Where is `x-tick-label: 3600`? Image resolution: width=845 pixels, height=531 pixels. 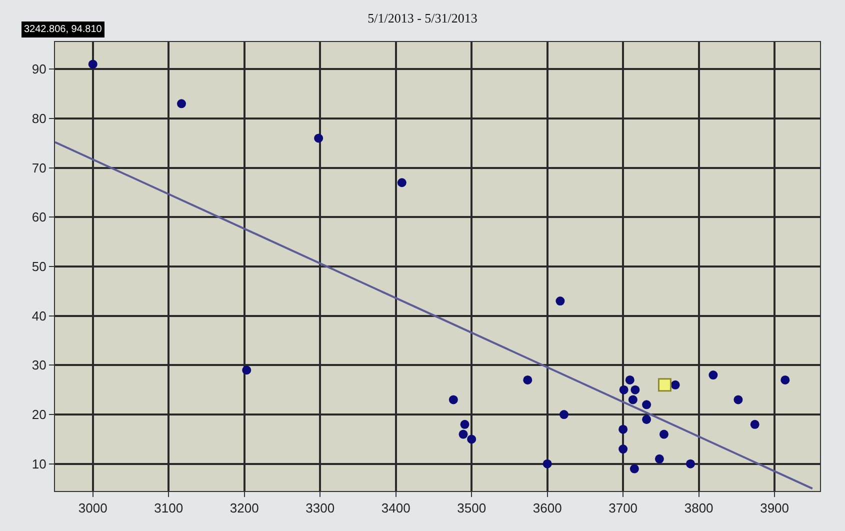
x-tick-label: 3600 is located at coordinates (547, 508).